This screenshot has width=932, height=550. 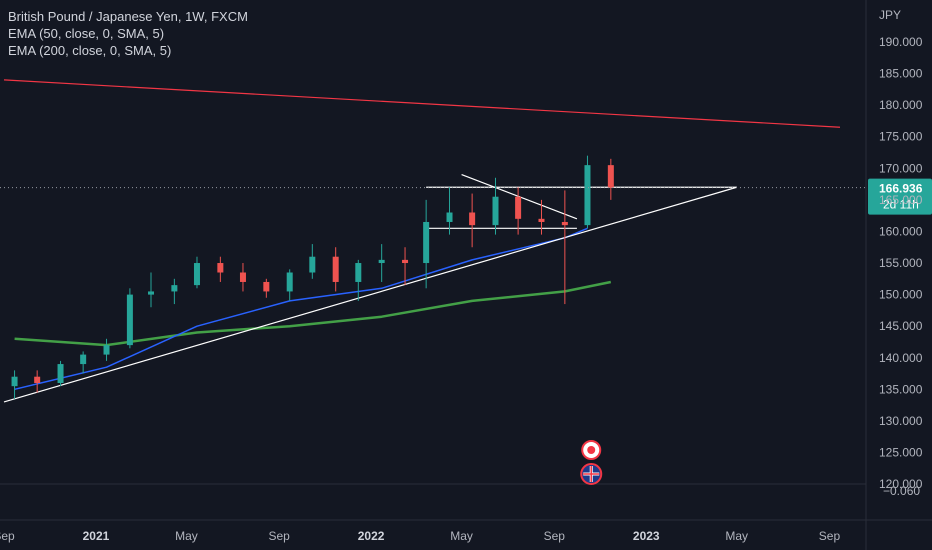 I want to click on ema200-layer, so click(x=313, y=313).